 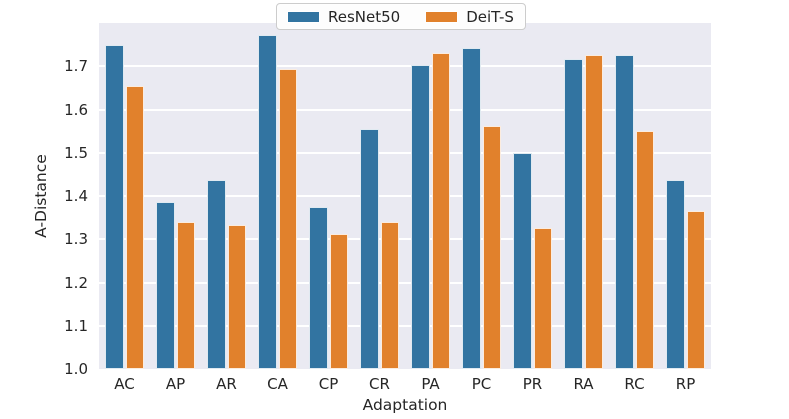 What do you see at coordinates (76, 239) in the screenshot?
I see `y-tick-label-1.3: 1.3` at bounding box center [76, 239].